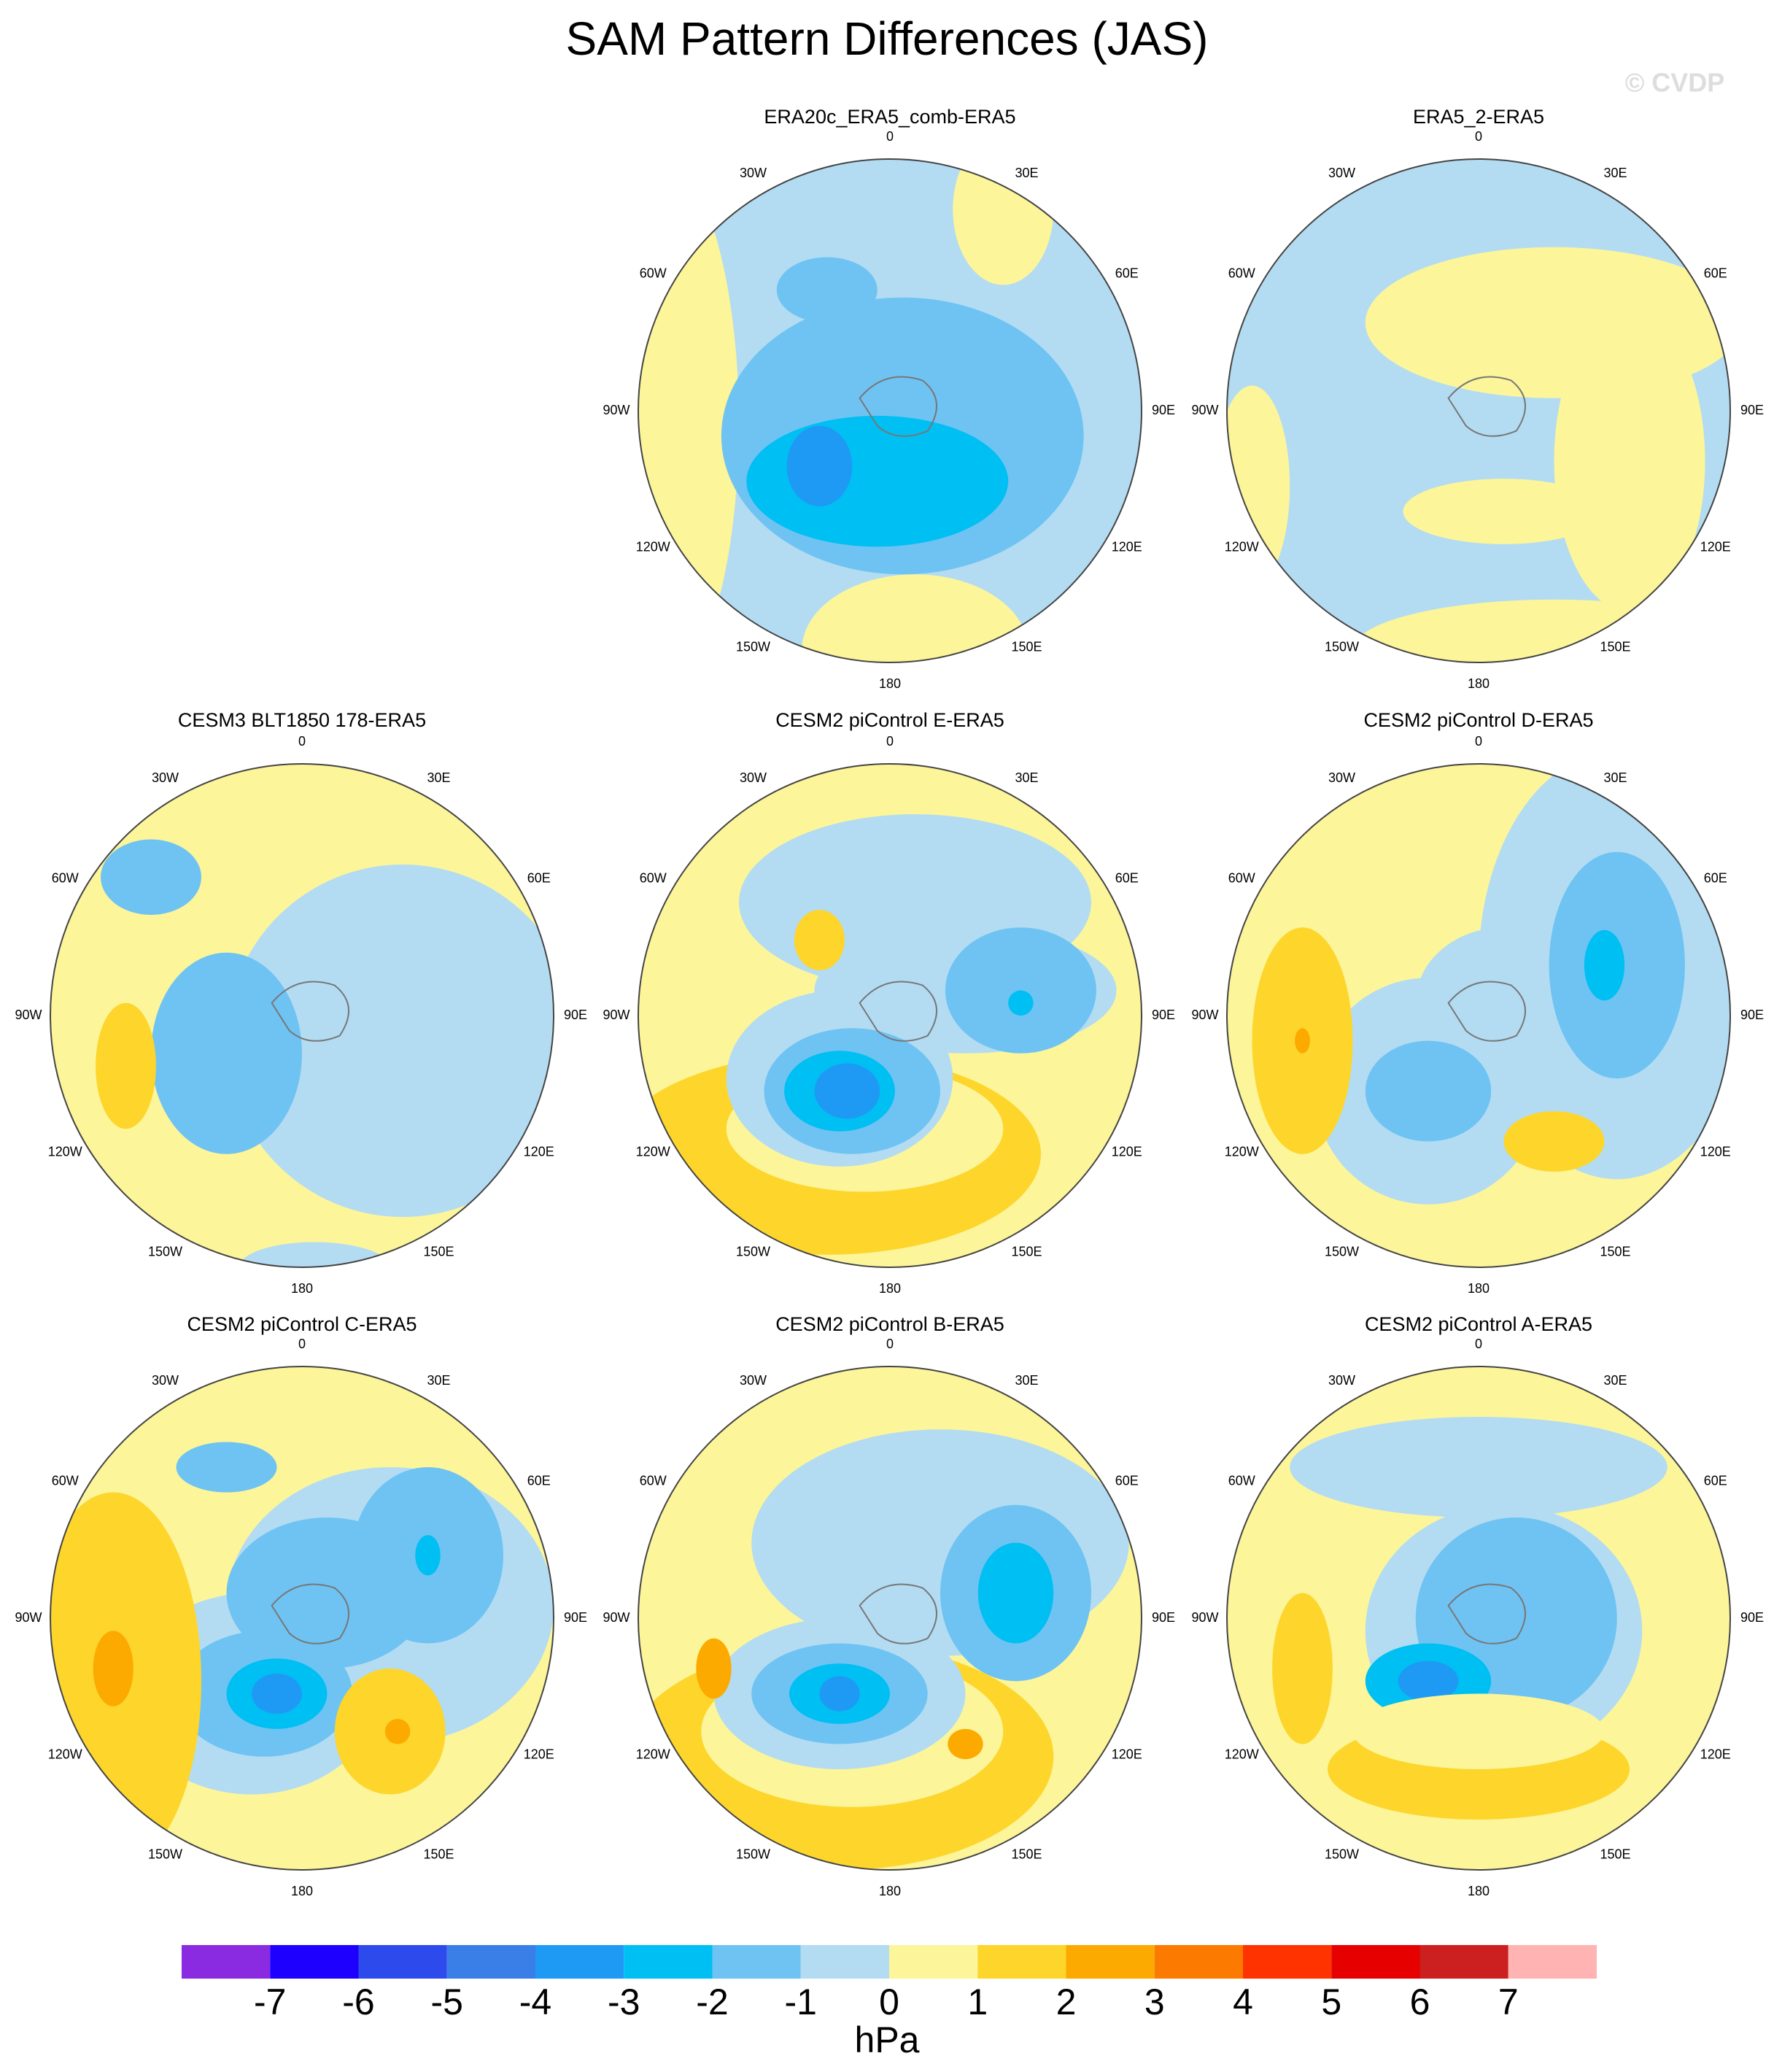 The height and width of the screenshot is (2072, 1774). Describe the element at coordinates (535, 2002) in the screenshot. I see `colorbar-label: -4` at that location.